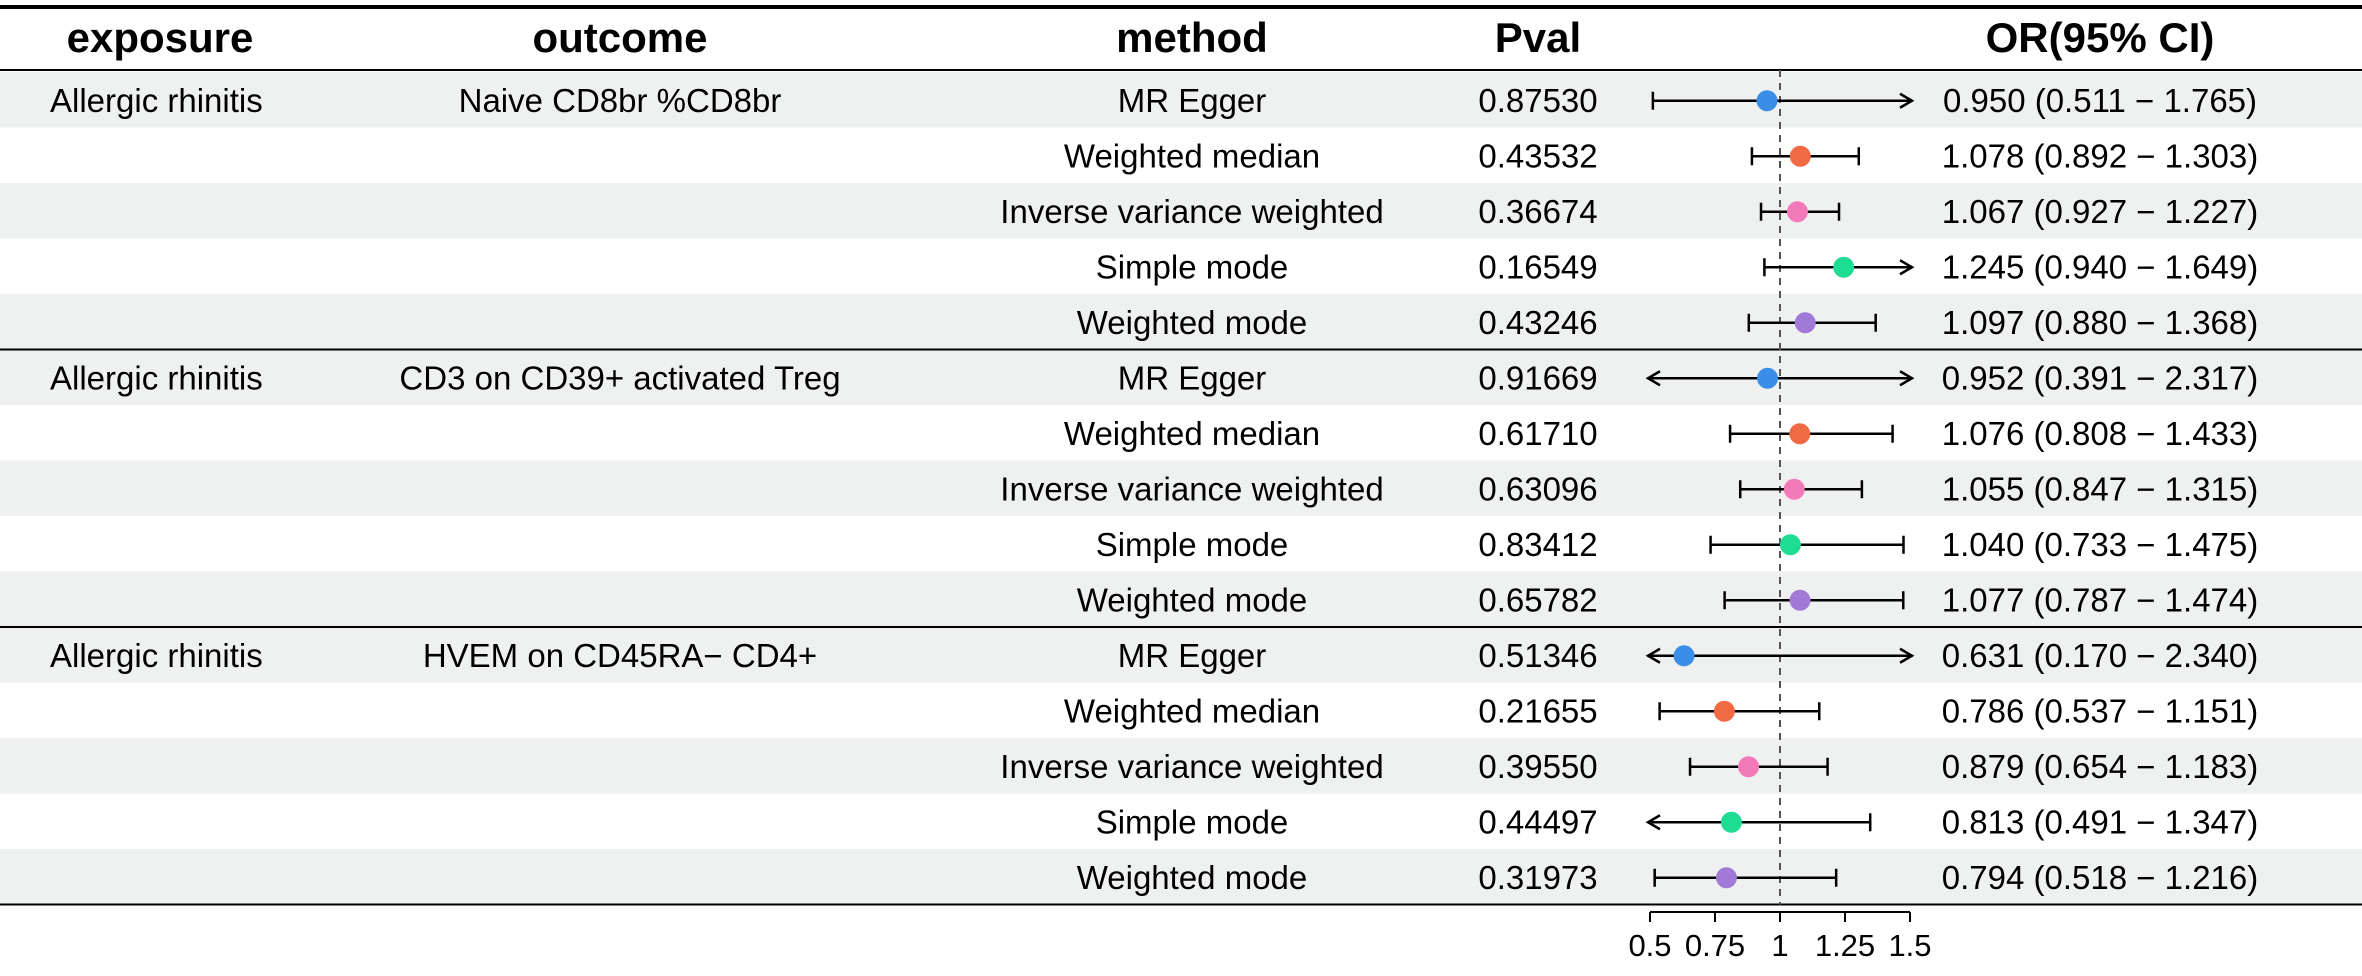  I want to click on pval-value: 0.91669, so click(1537, 377).